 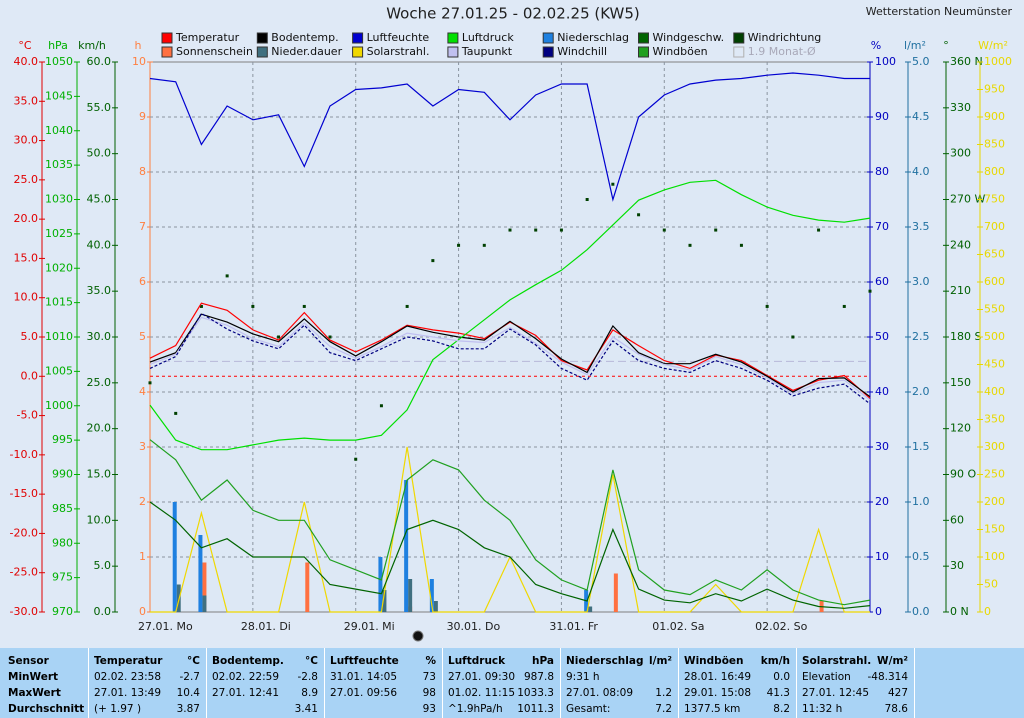 What do you see at coordinates (897, 693) in the screenshot?
I see `table-cell: 427` at bounding box center [897, 693].